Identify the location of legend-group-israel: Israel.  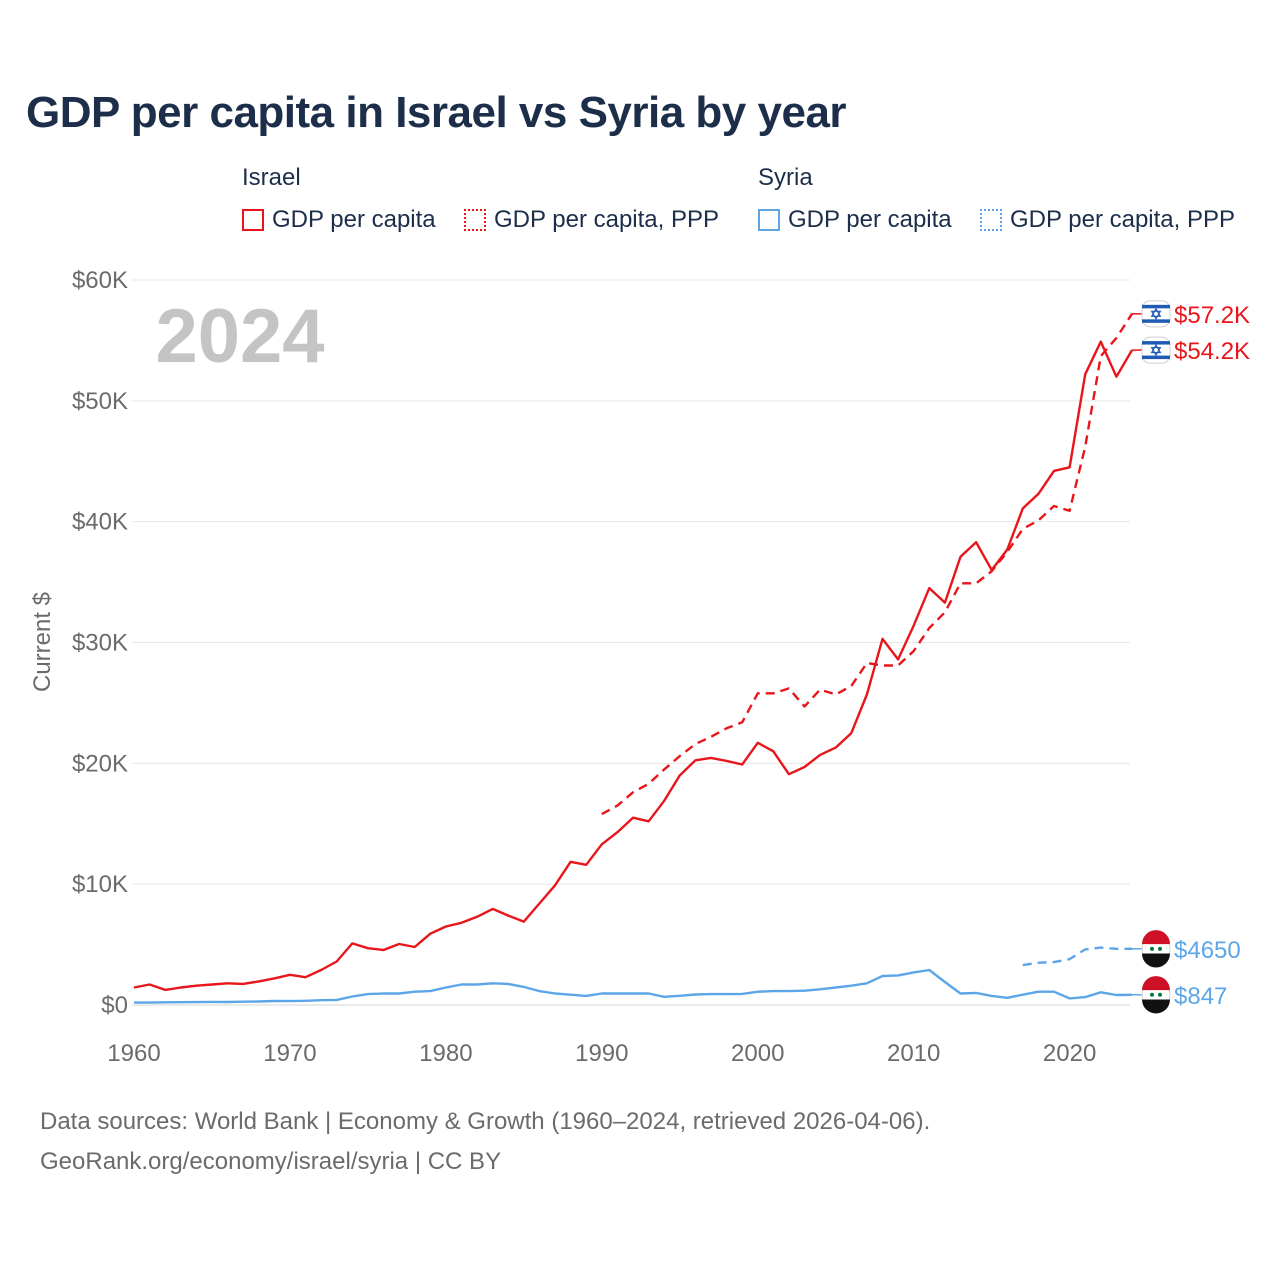
(271, 177).